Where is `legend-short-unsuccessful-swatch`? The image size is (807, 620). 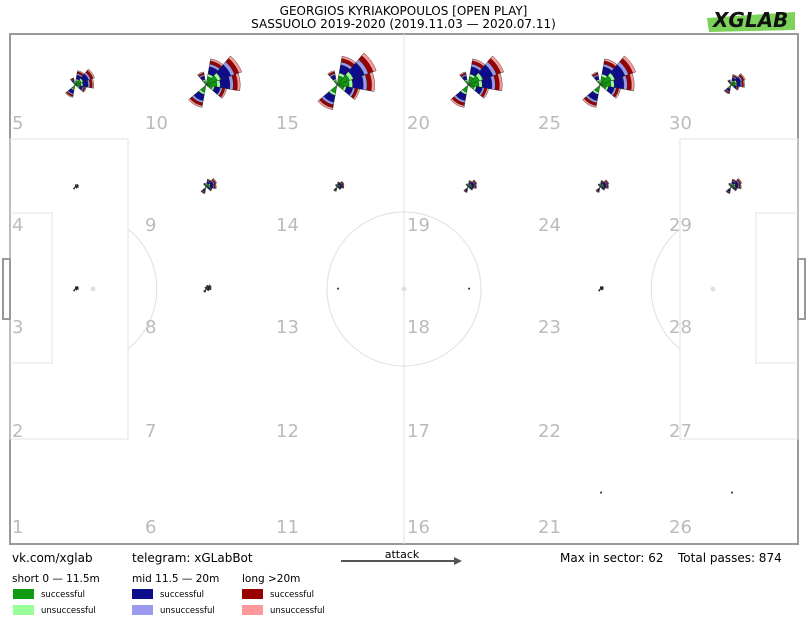
legend-short-unsuccessful-swatch is located at coordinates (23, 610).